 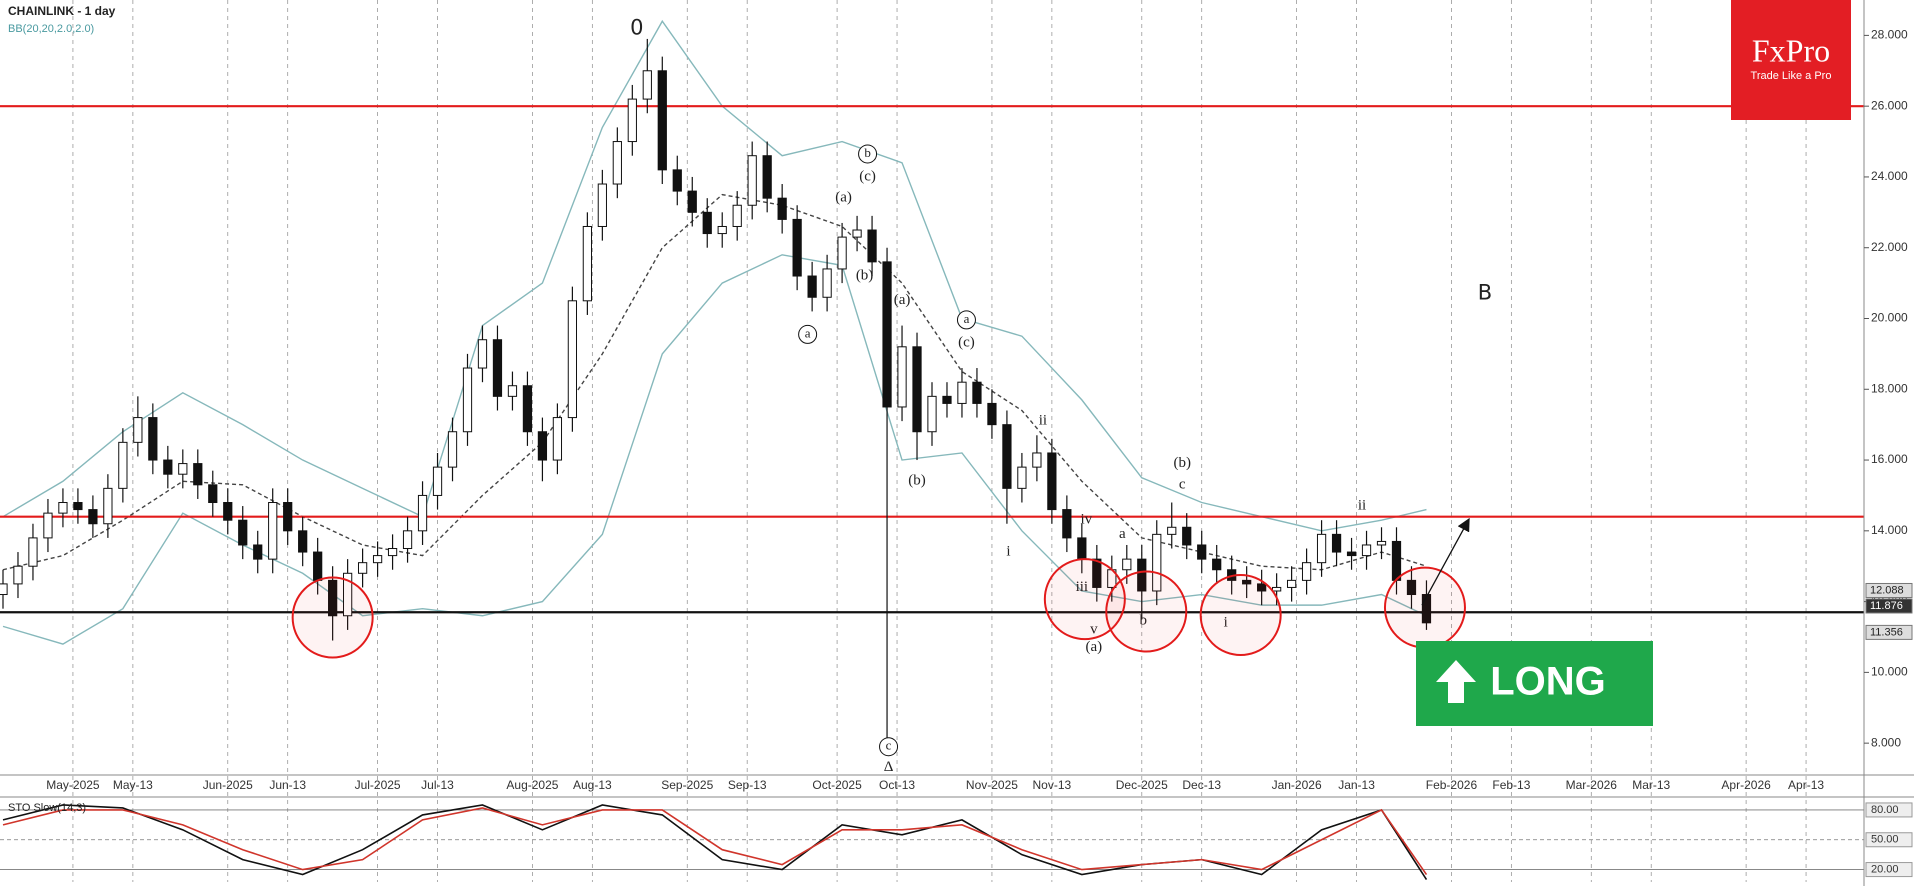 I want to click on logo-box, so click(x=1791, y=60).